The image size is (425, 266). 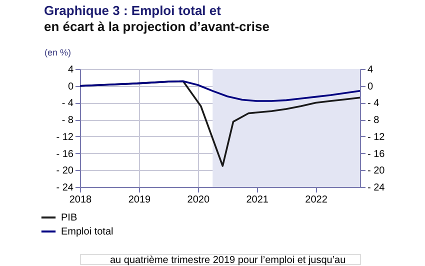 I want to click on y2-tick-label: - 4, so click(x=374, y=104).